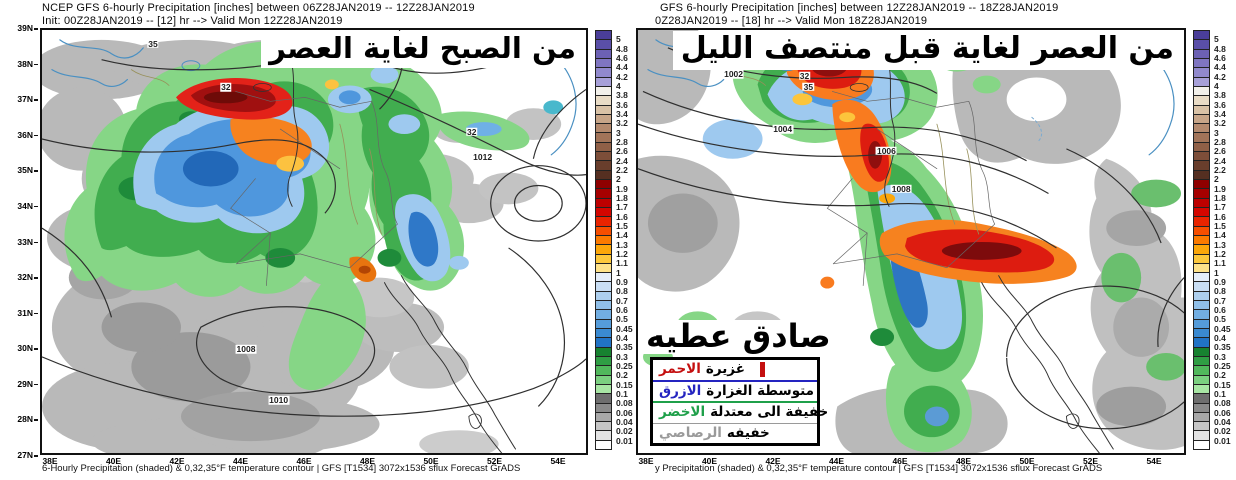  I want to click on contour-value-label: 35, so click(153, 43).